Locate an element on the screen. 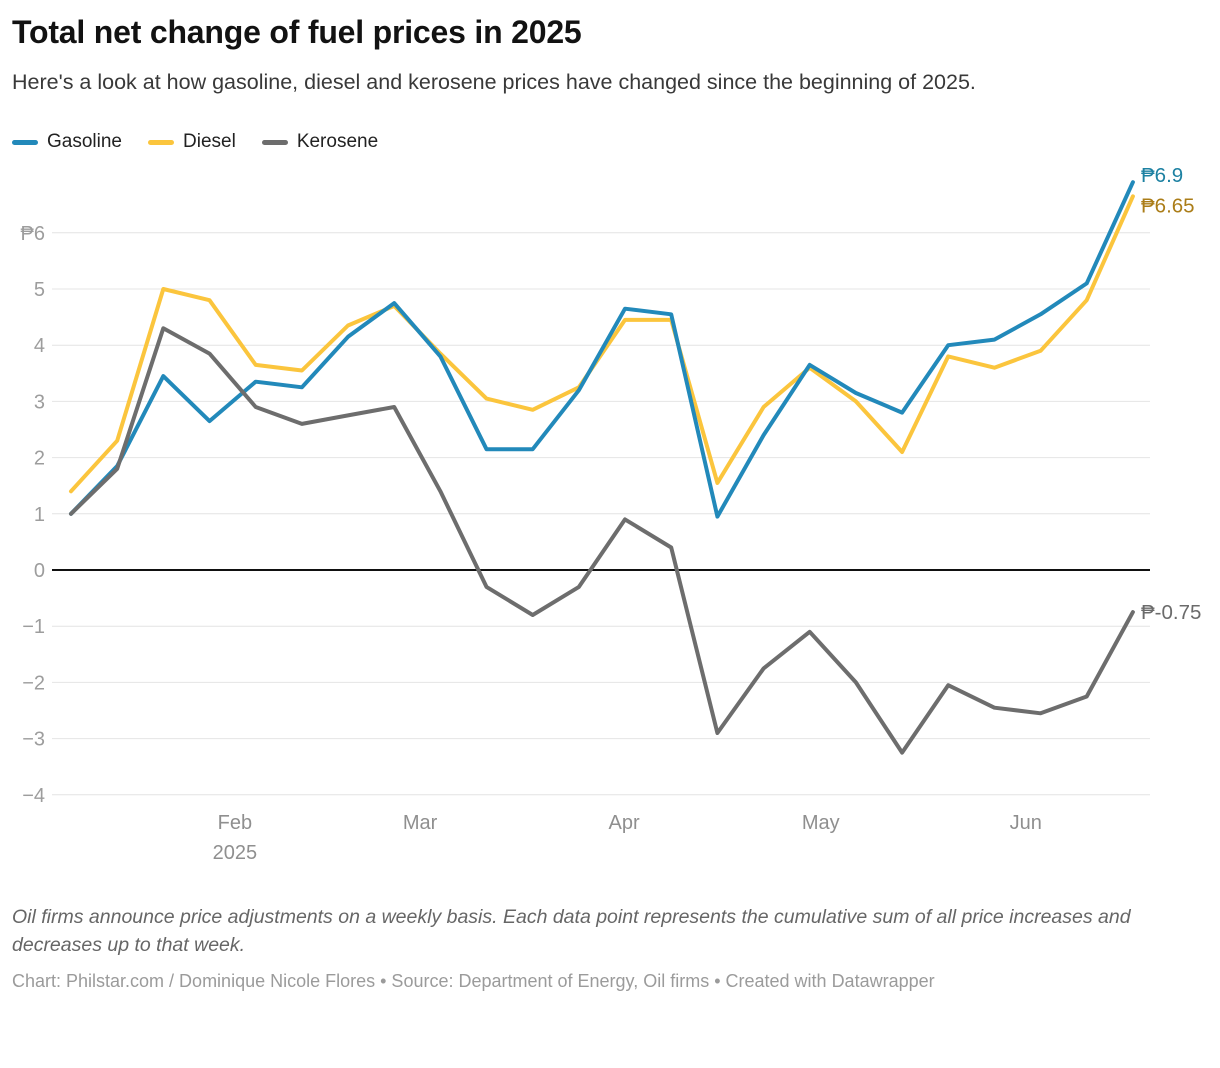  y-axis-tick-label: 0 is located at coordinates (39, 571).